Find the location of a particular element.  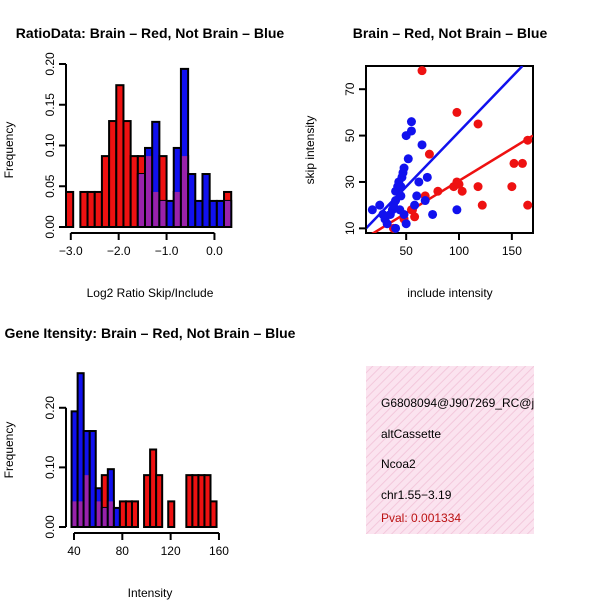

scatter-x-label: include intensity is located at coordinates (449, 293).